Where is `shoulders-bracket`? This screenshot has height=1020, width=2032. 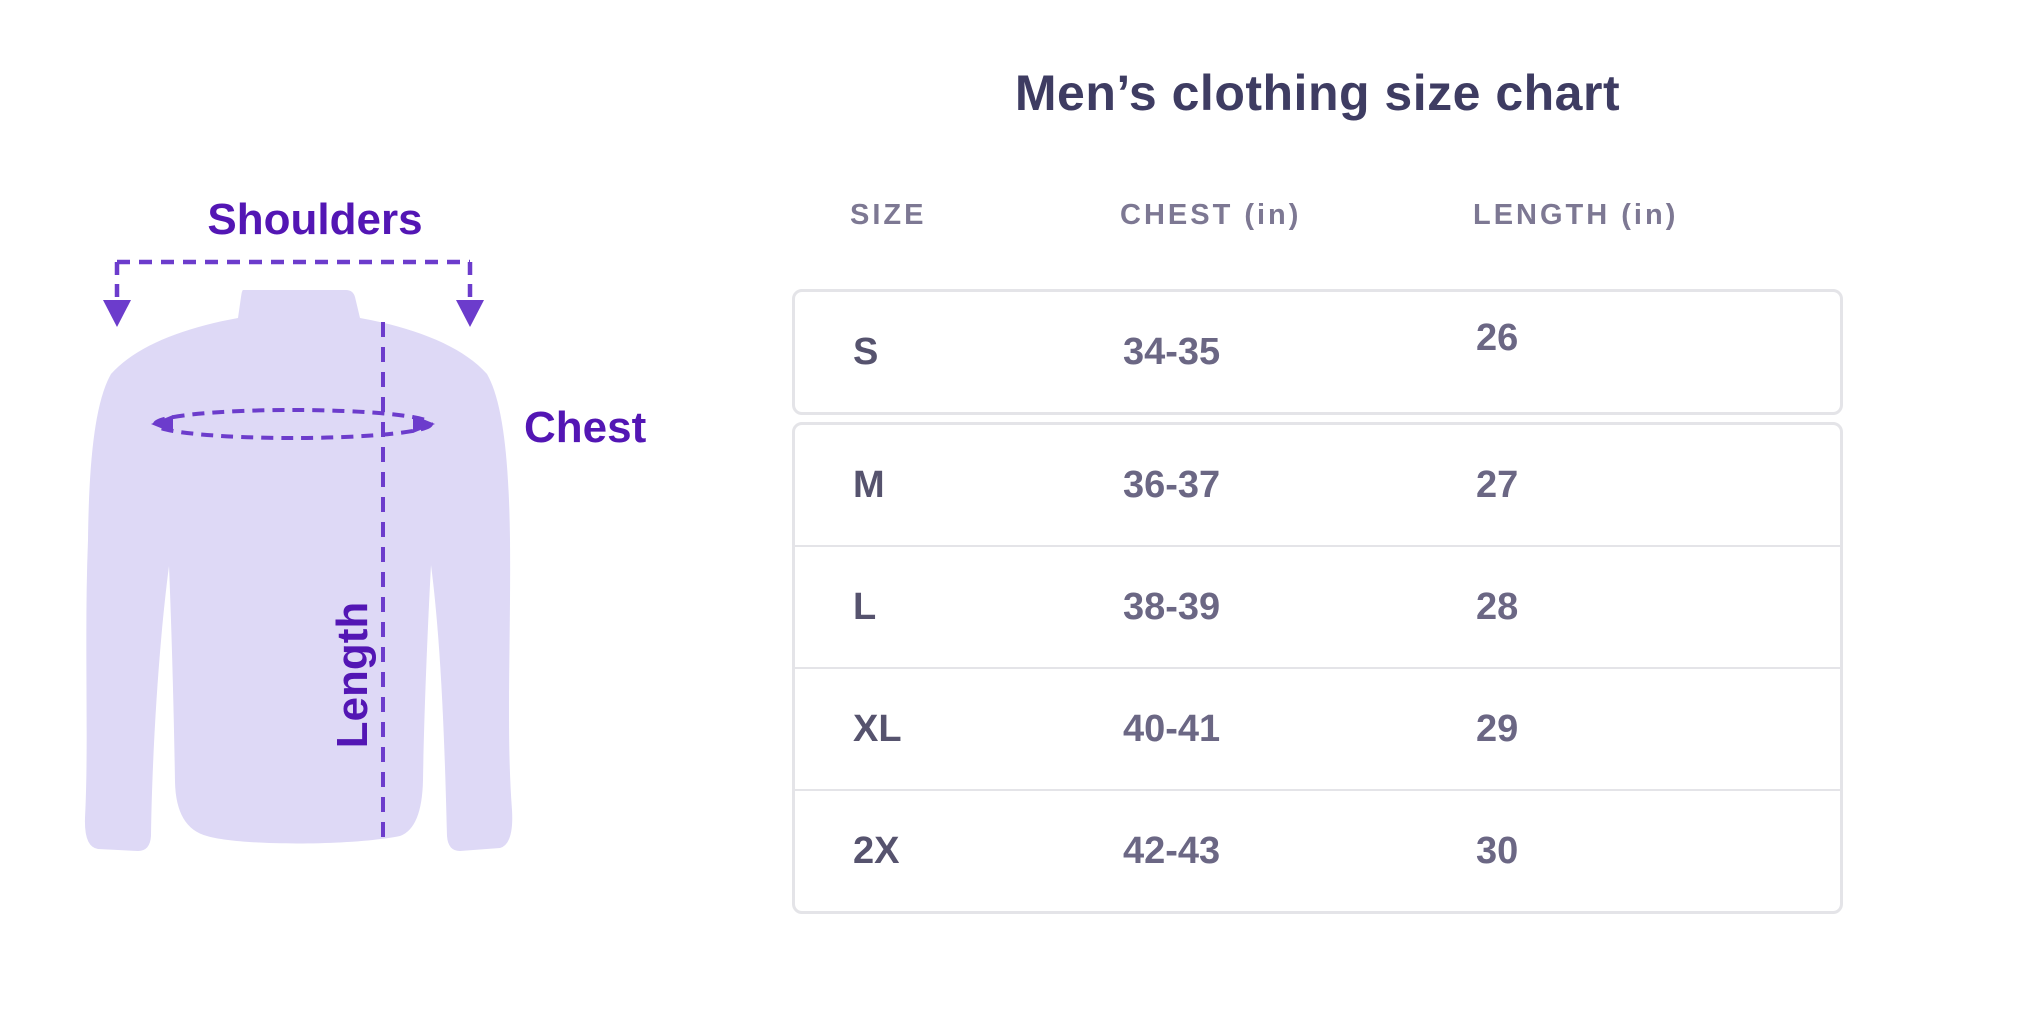
shoulders-bracket is located at coordinates (293, 279).